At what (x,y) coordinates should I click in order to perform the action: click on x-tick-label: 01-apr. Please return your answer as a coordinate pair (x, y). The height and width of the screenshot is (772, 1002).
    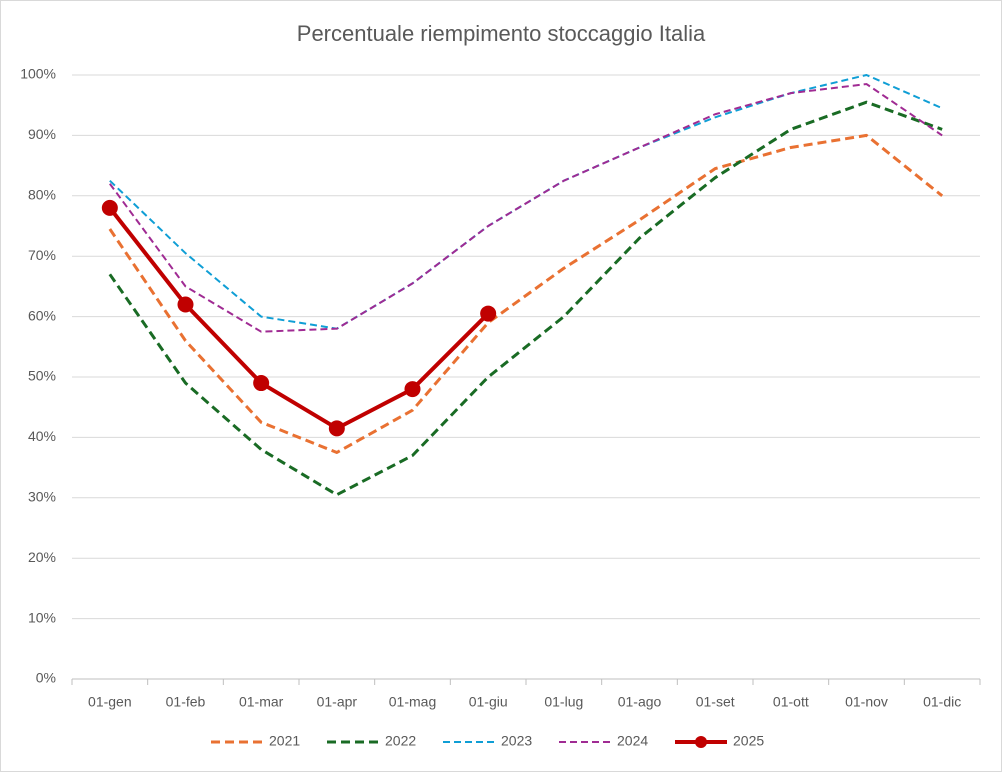
    Looking at the image, I should click on (337, 702).